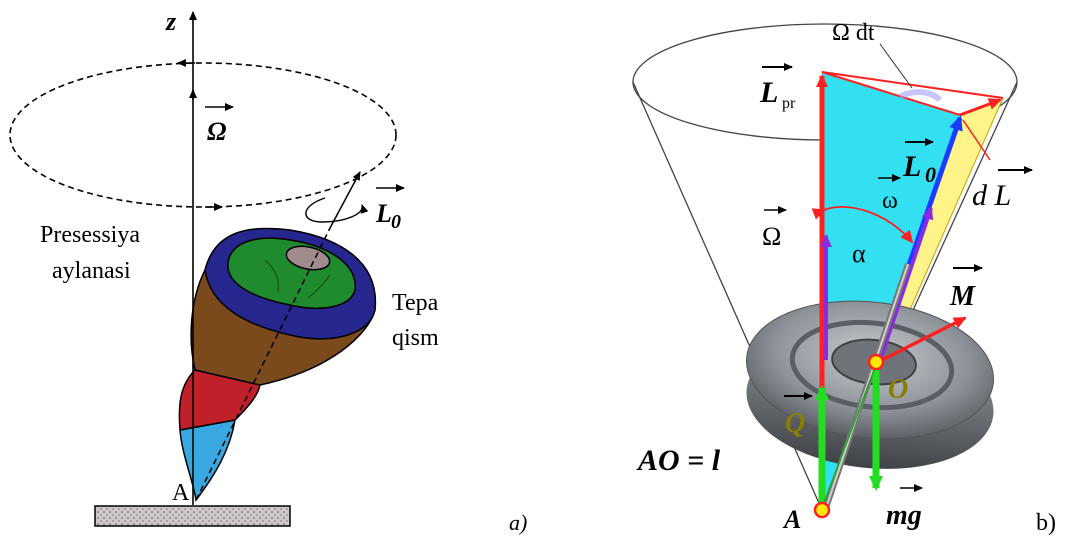  What do you see at coordinates (890, 201) in the screenshot?
I see `omega-small-label: ω` at bounding box center [890, 201].